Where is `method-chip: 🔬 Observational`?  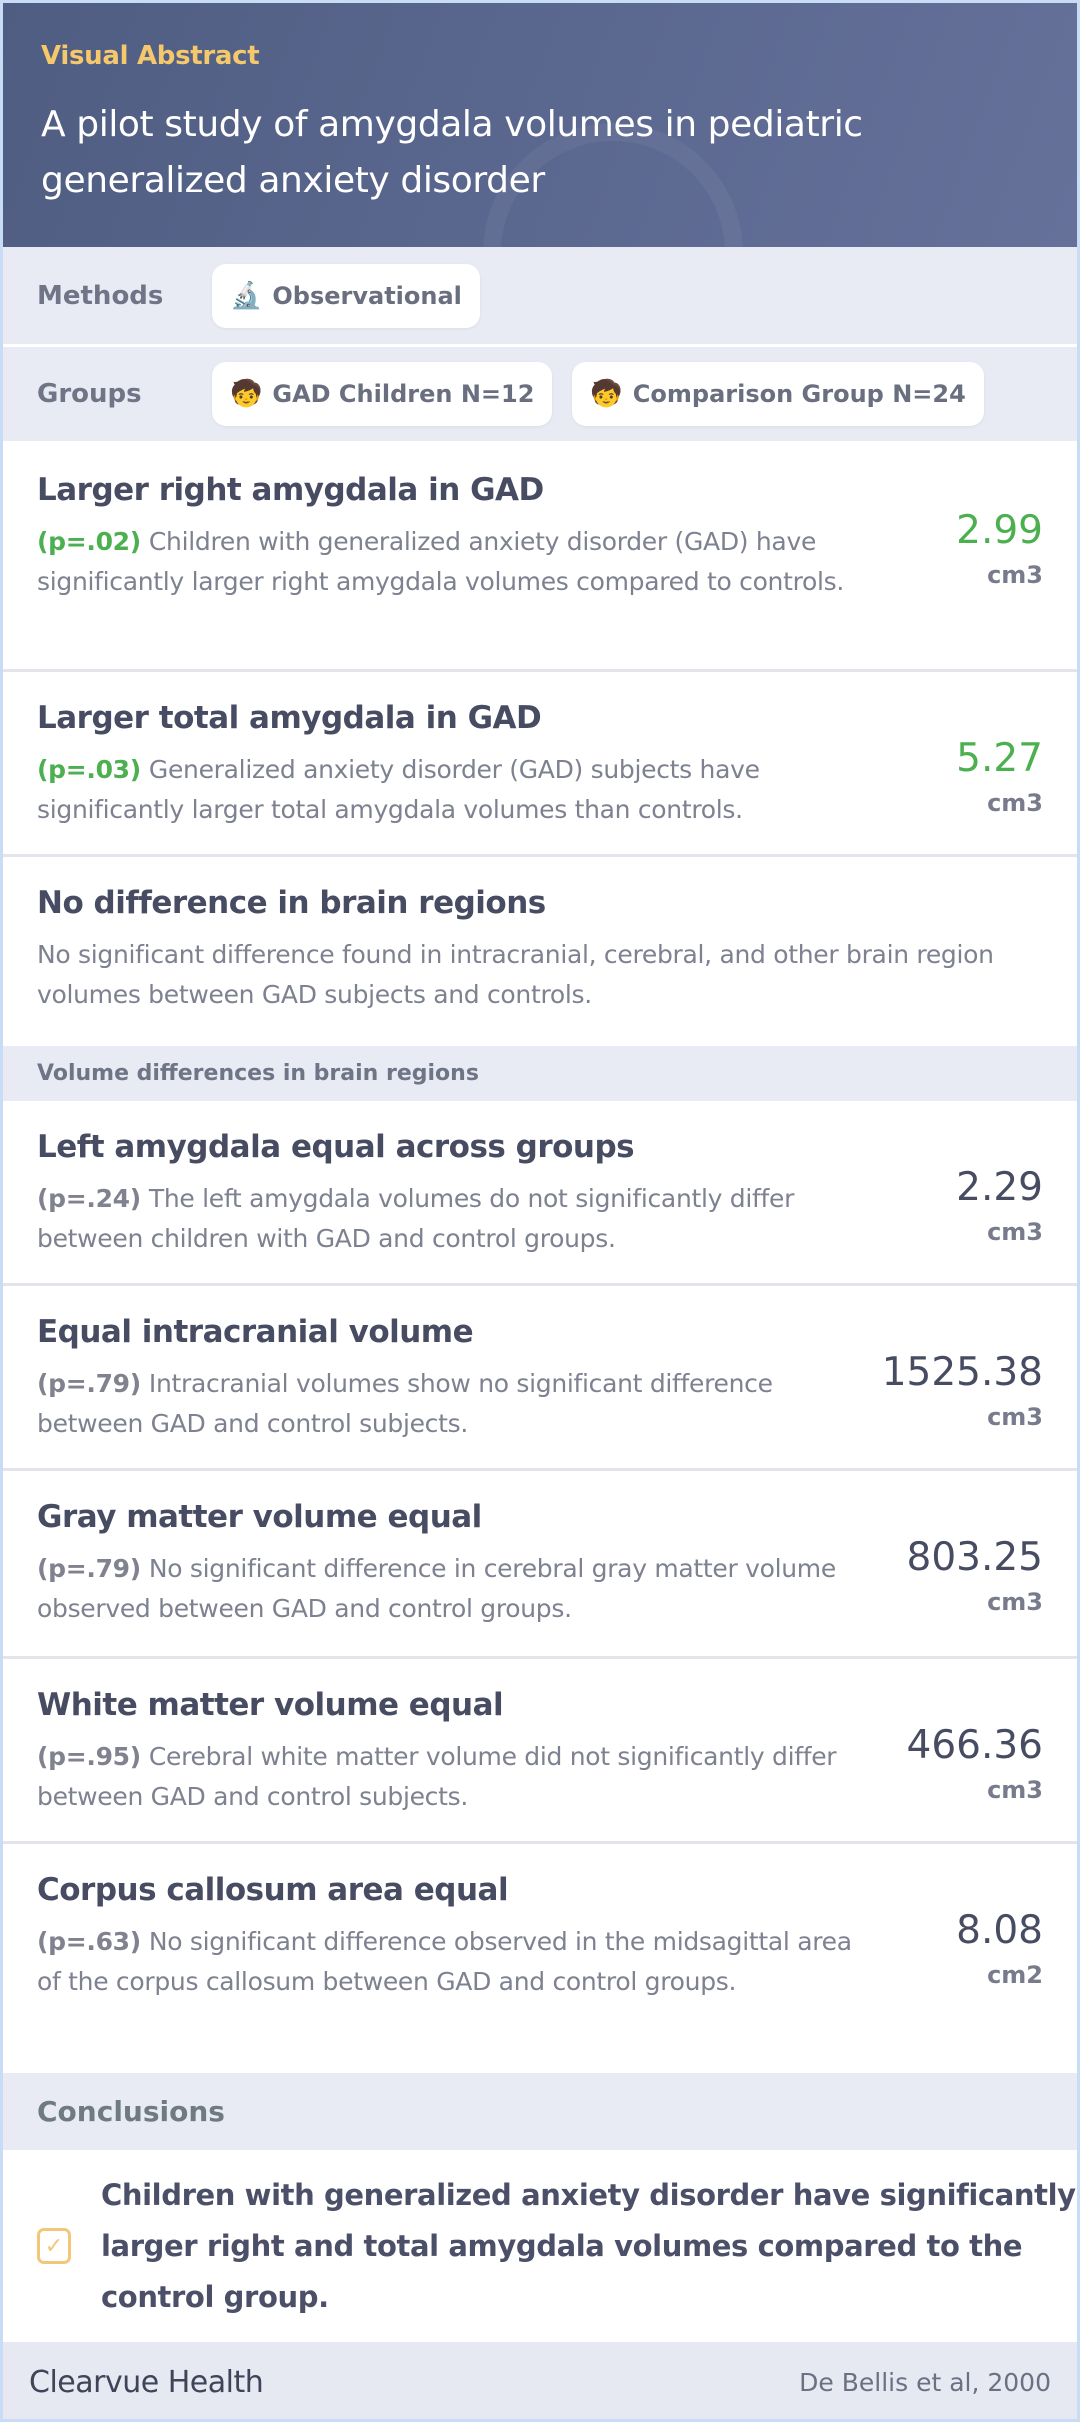 method-chip: 🔬 Observational is located at coordinates (346, 295).